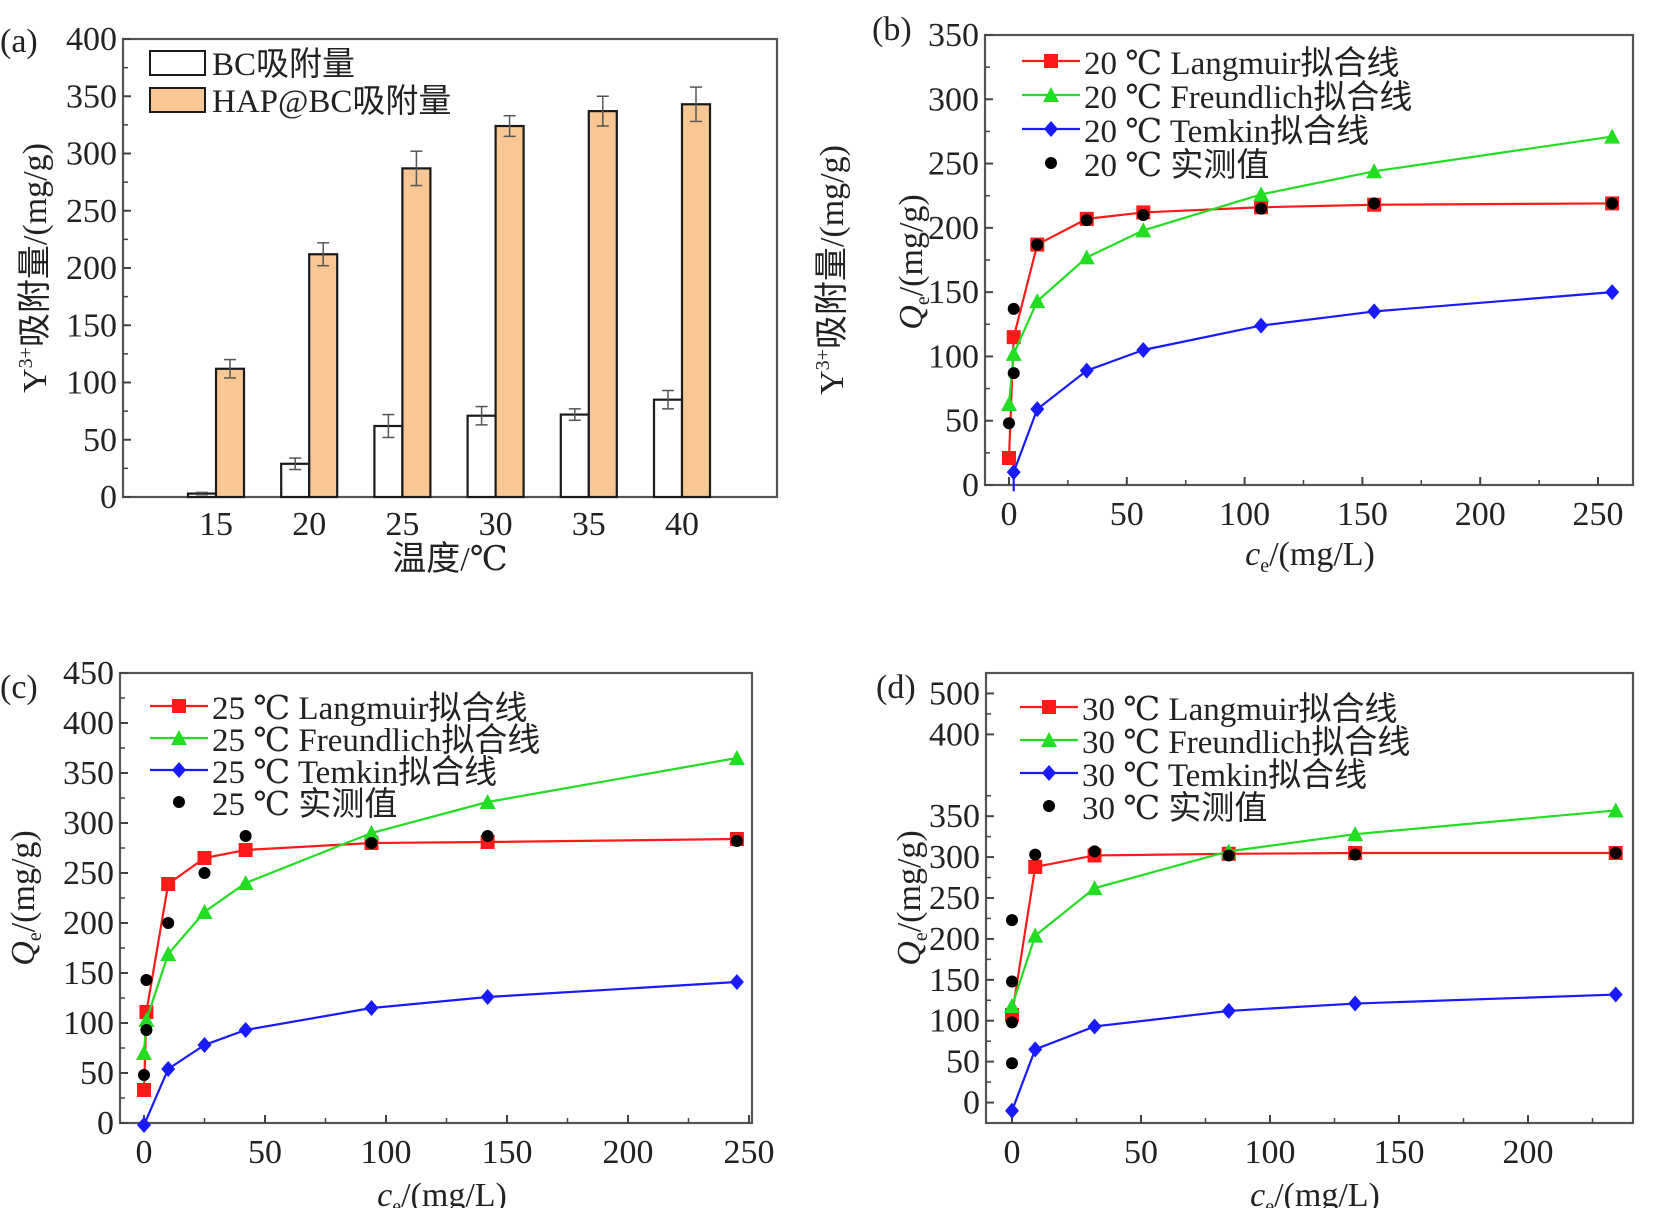 The height and width of the screenshot is (1208, 1667). Describe the element at coordinates (1269, 1202) in the screenshot. I see `x-axis-title-sub: e` at that location.